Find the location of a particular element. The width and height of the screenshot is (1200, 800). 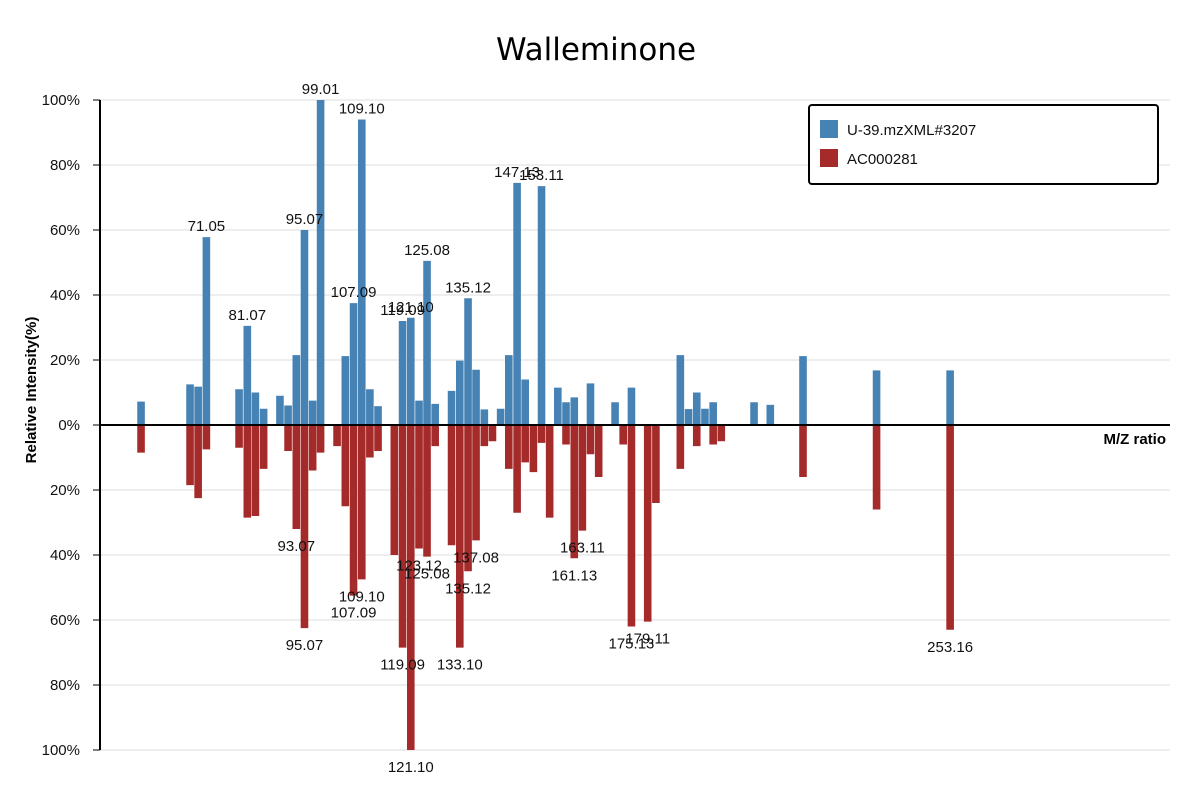

peak-label: 175.13 is located at coordinates (632, 644).